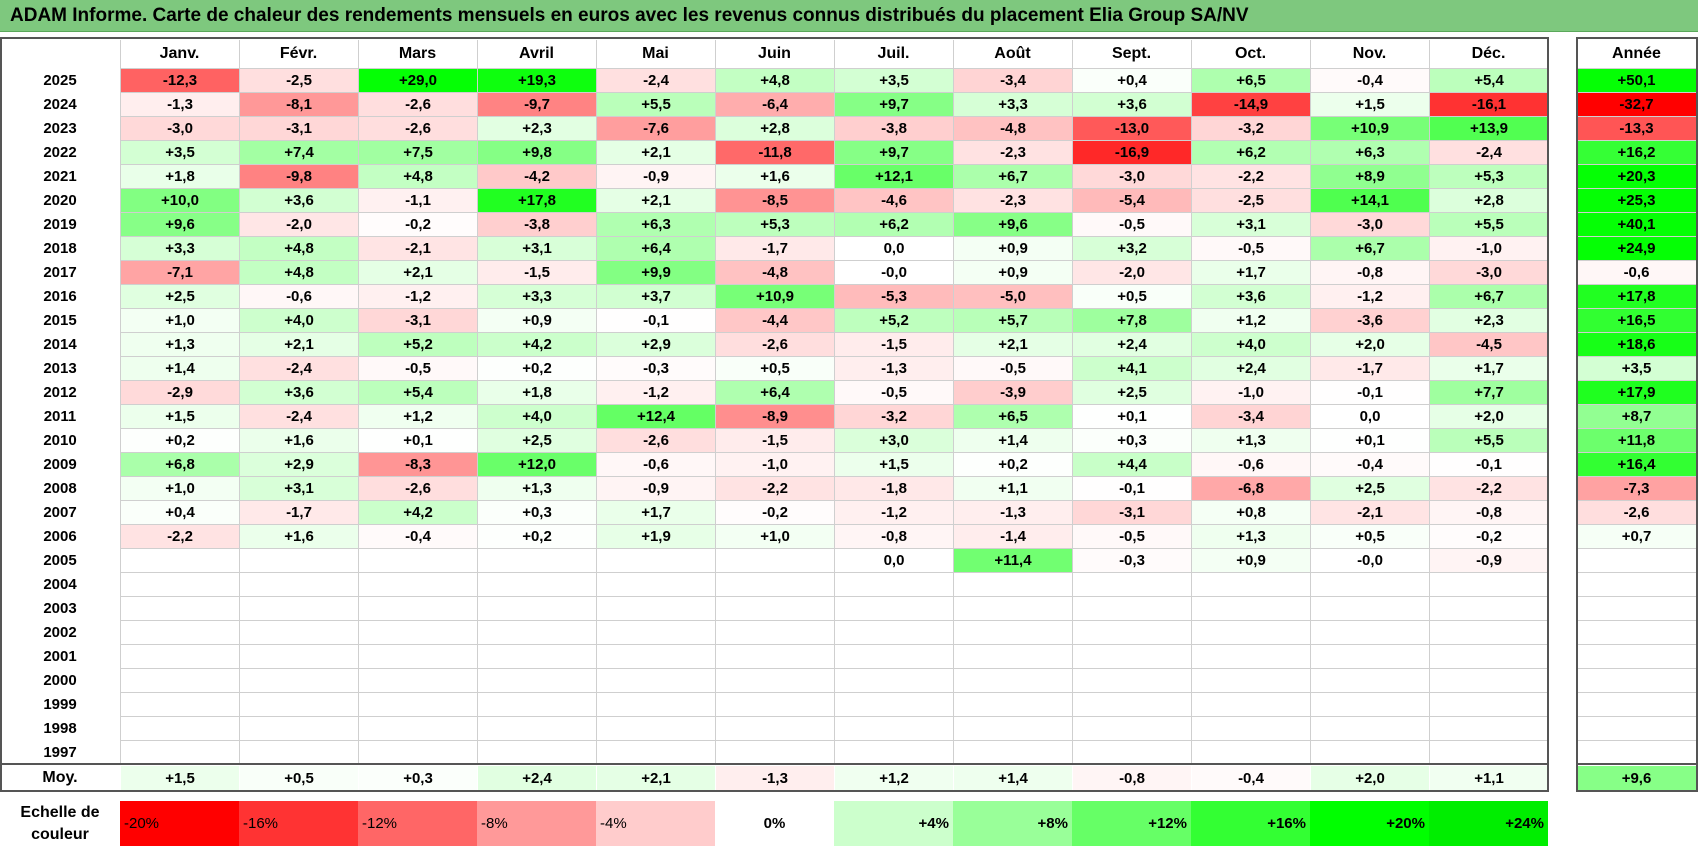 This screenshot has width=1698, height=848. What do you see at coordinates (60, 200) in the screenshot?
I see `row-year-label: 2020` at bounding box center [60, 200].